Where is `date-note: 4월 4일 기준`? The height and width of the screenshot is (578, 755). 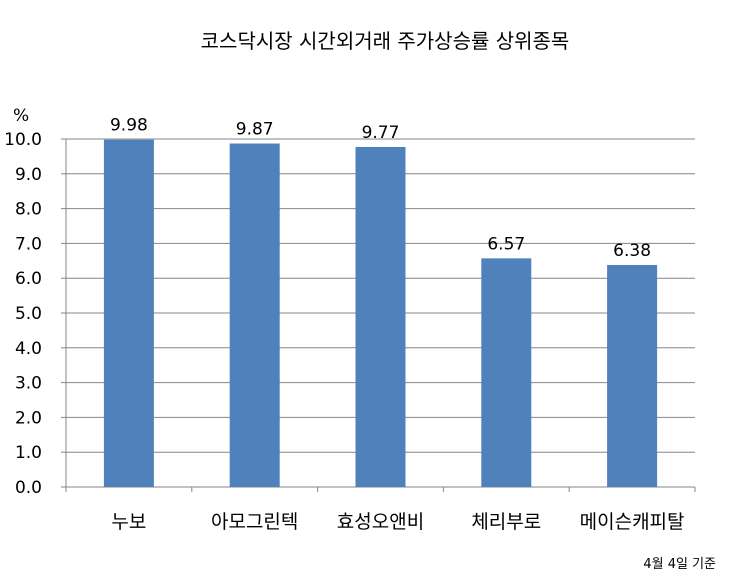
date-note: 4월 4일 기준 is located at coordinates (679, 564).